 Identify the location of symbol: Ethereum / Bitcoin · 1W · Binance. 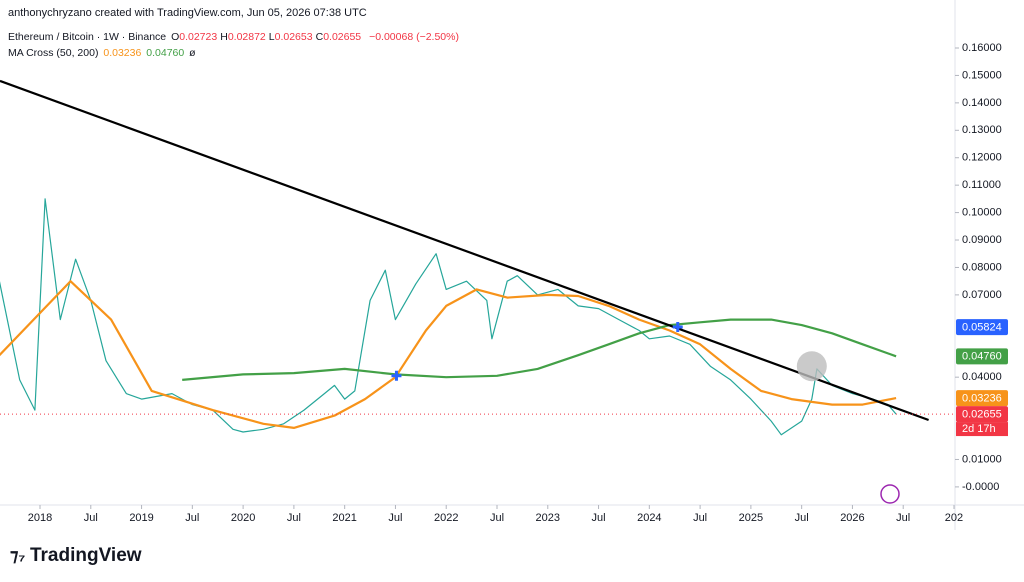
(87, 37).